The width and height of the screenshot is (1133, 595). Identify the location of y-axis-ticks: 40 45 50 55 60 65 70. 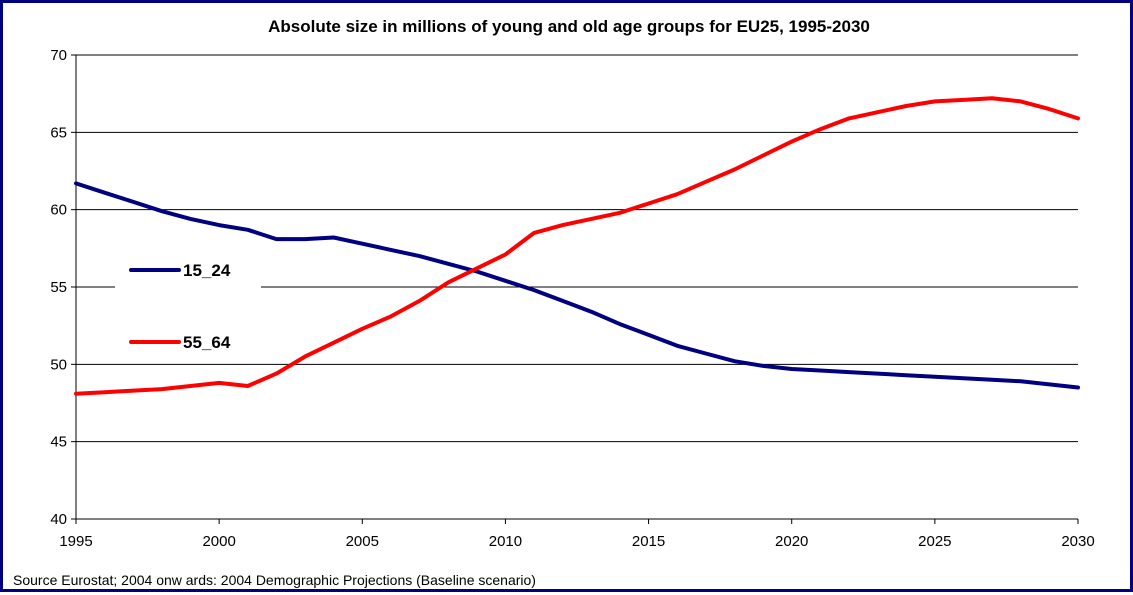
(63, 287).